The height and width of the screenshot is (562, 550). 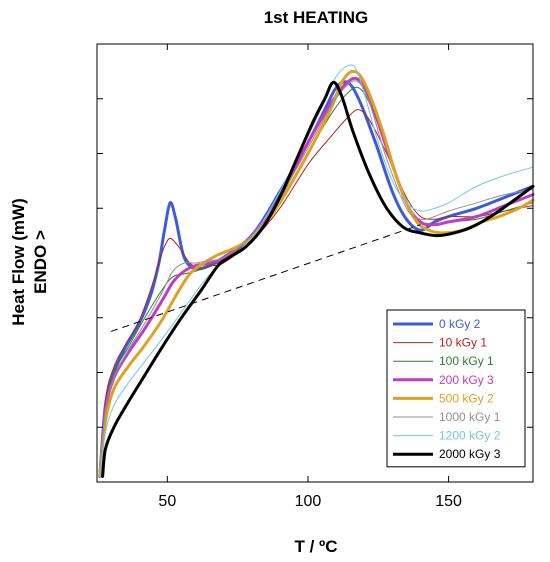 What do you see at coordinates (466, 361) in the screenshot?
I see `legend-label-100-kgy-1: 100 kGy 1` at bounding box center [466, 361].